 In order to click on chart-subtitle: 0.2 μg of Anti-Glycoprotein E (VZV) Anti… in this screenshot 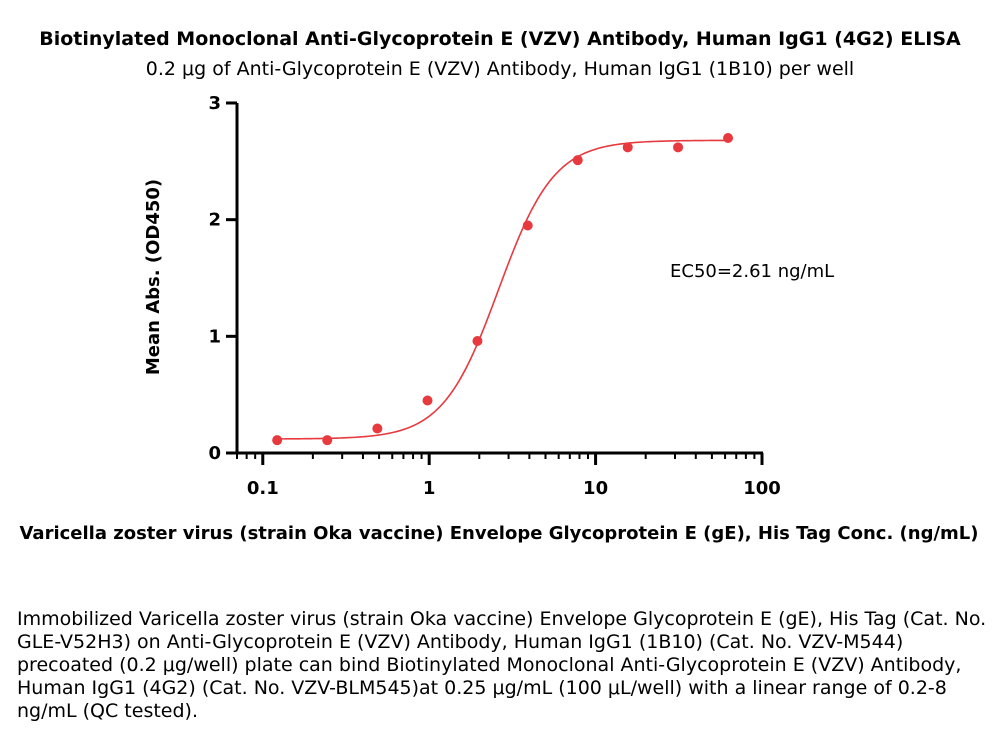, I will do `click(500, 69)`.